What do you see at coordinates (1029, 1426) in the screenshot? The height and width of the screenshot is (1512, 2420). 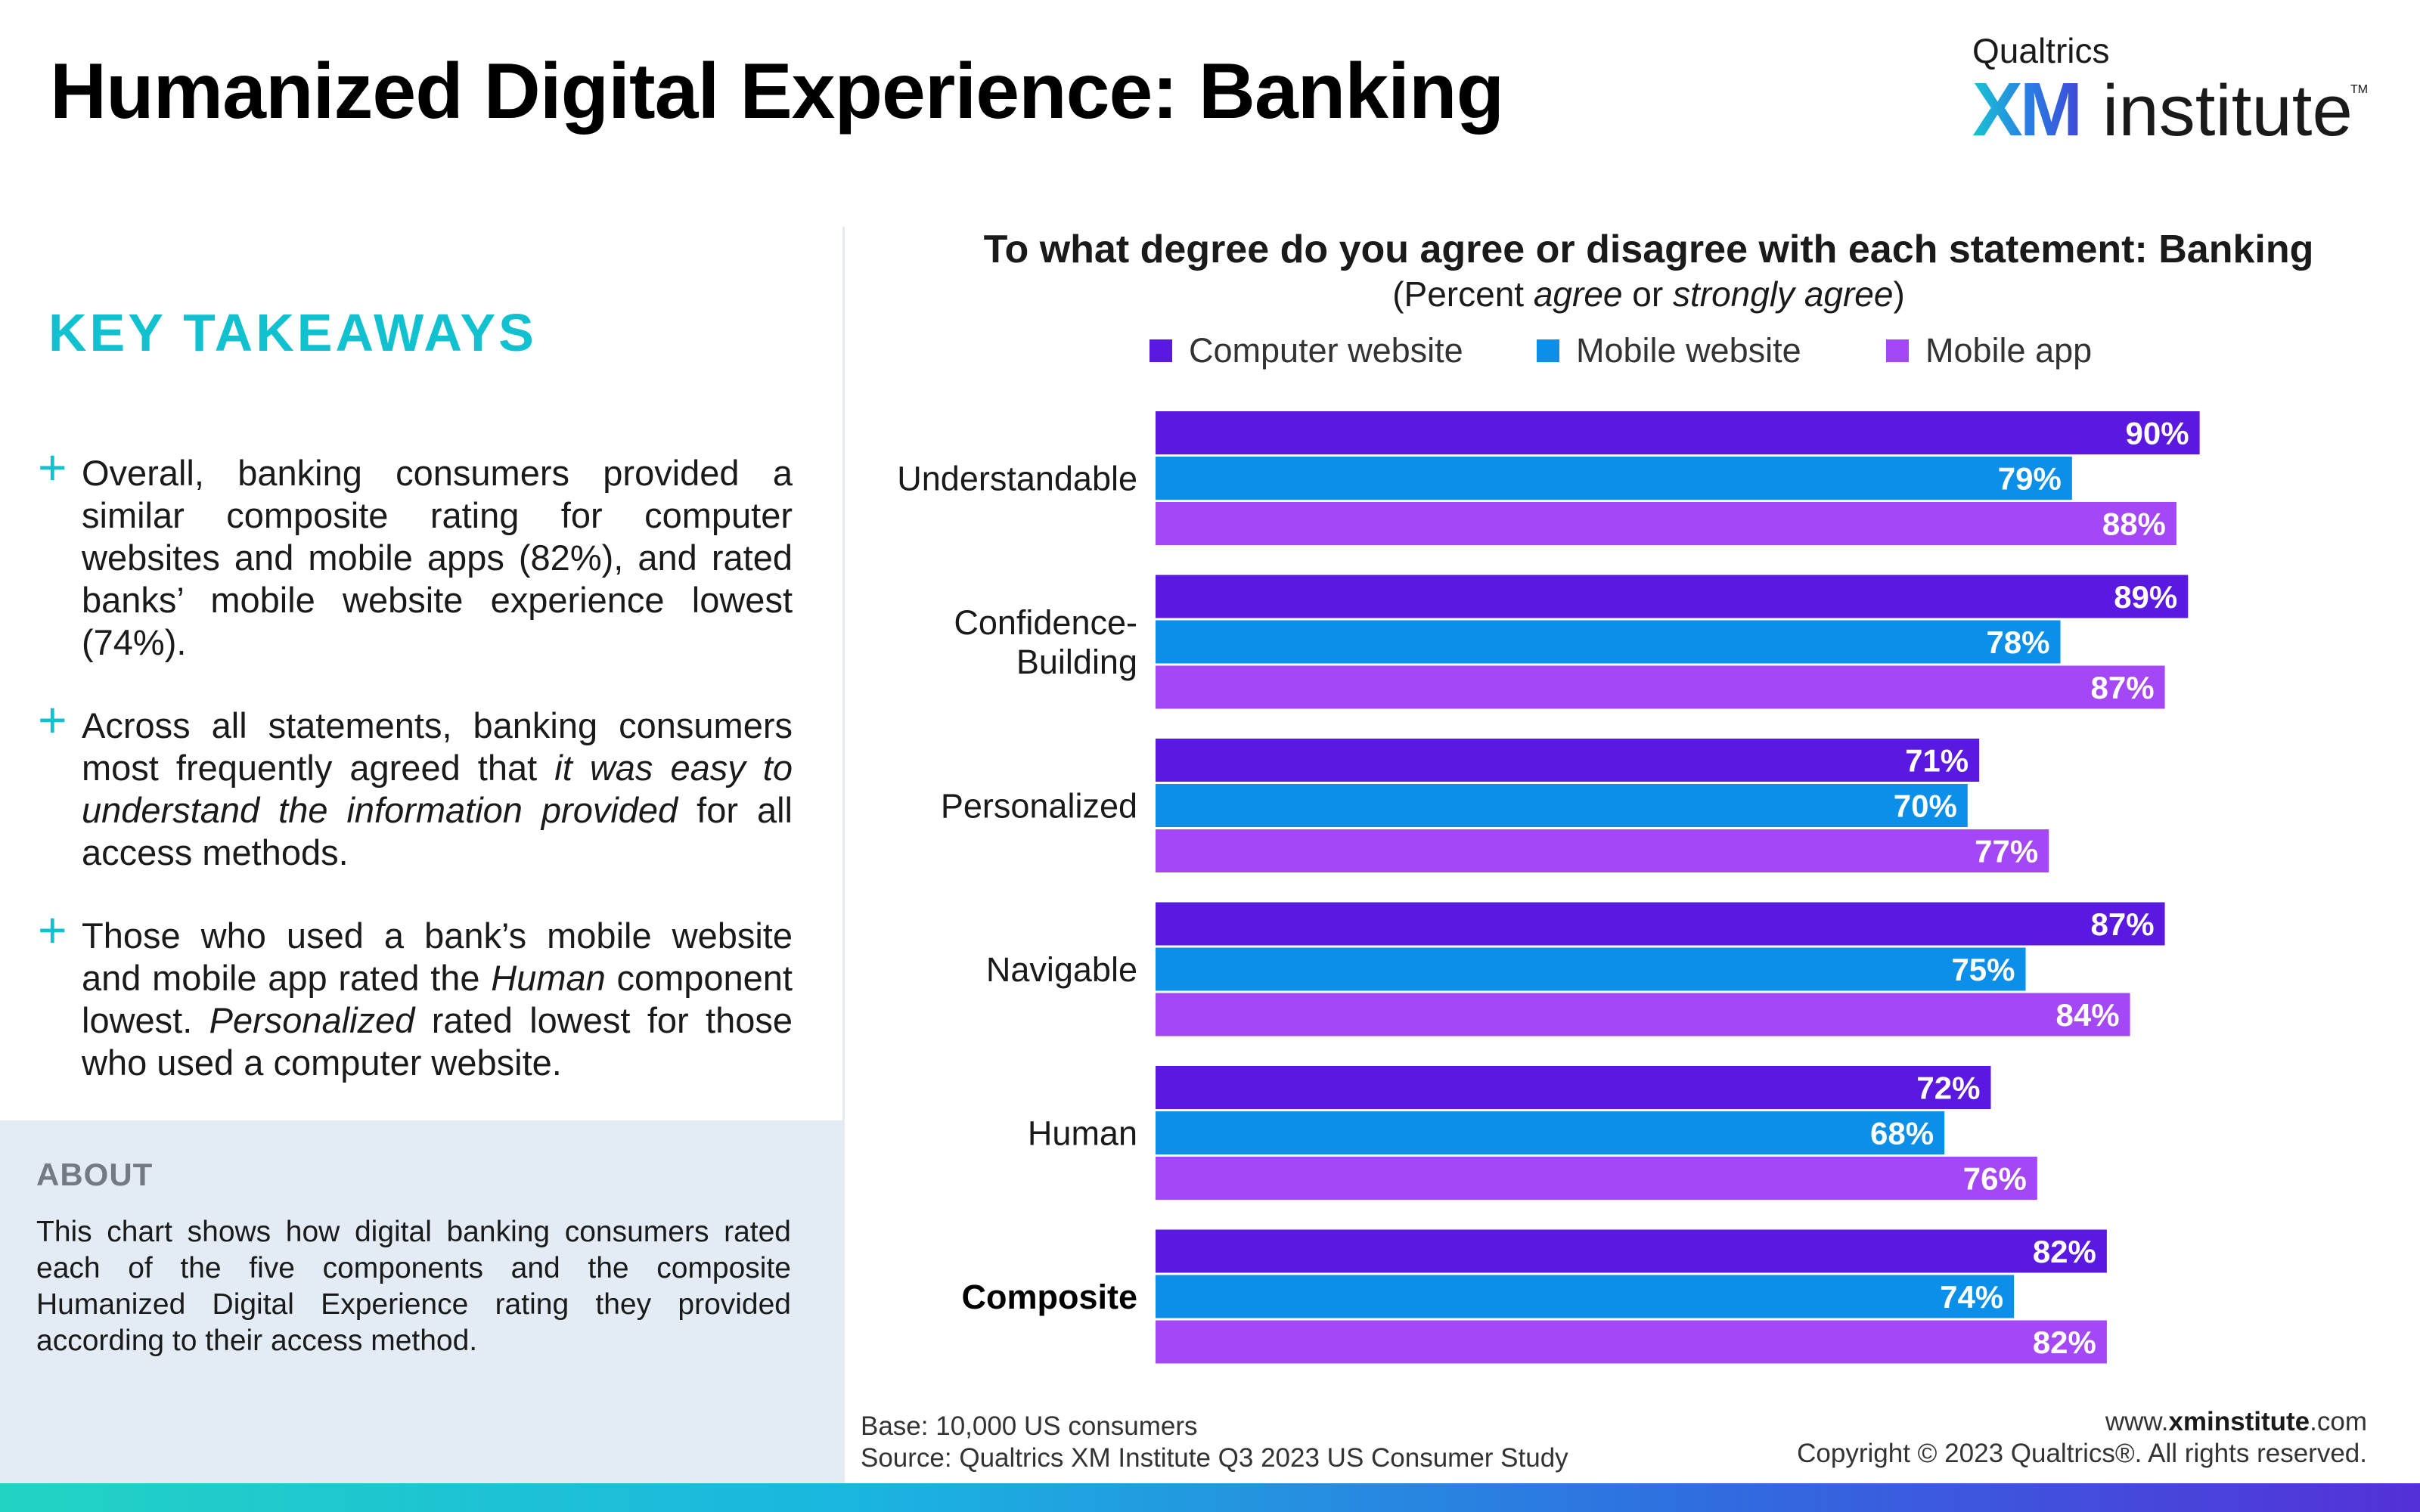 I see `base-note: Base: 10,000 US consumers` at bounding box center [1029, 1426].